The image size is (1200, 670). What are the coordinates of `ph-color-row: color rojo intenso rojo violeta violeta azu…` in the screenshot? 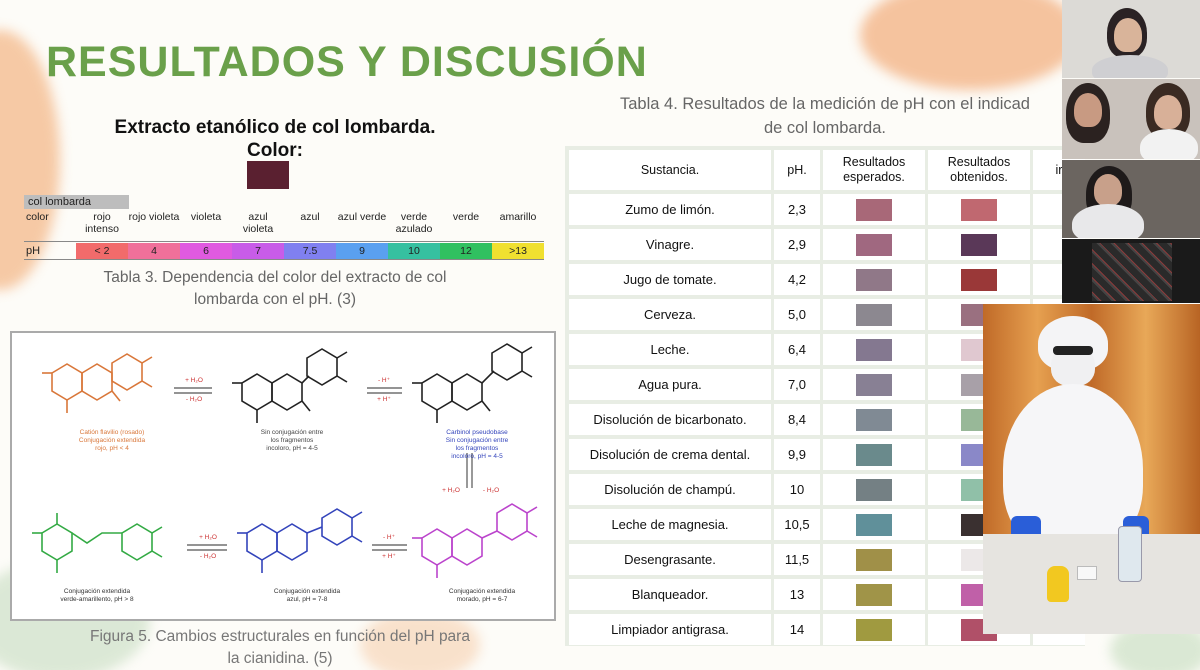 It's located at (284, 226).